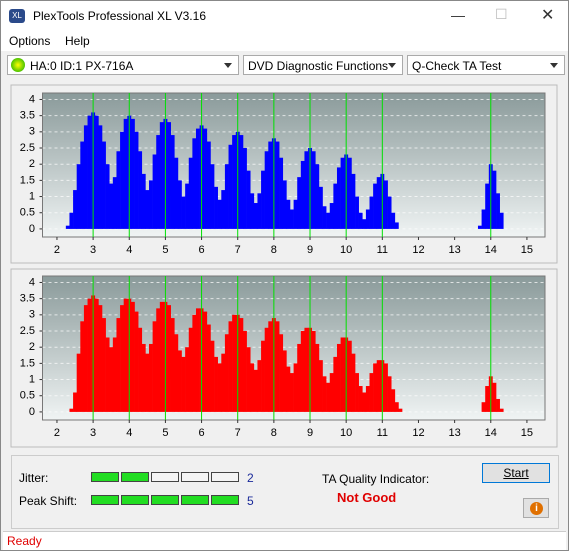  What do you see at coordinates (17, 16) in the screenshot?
I see `app-icon: XL` at bounding box center [17, 16].